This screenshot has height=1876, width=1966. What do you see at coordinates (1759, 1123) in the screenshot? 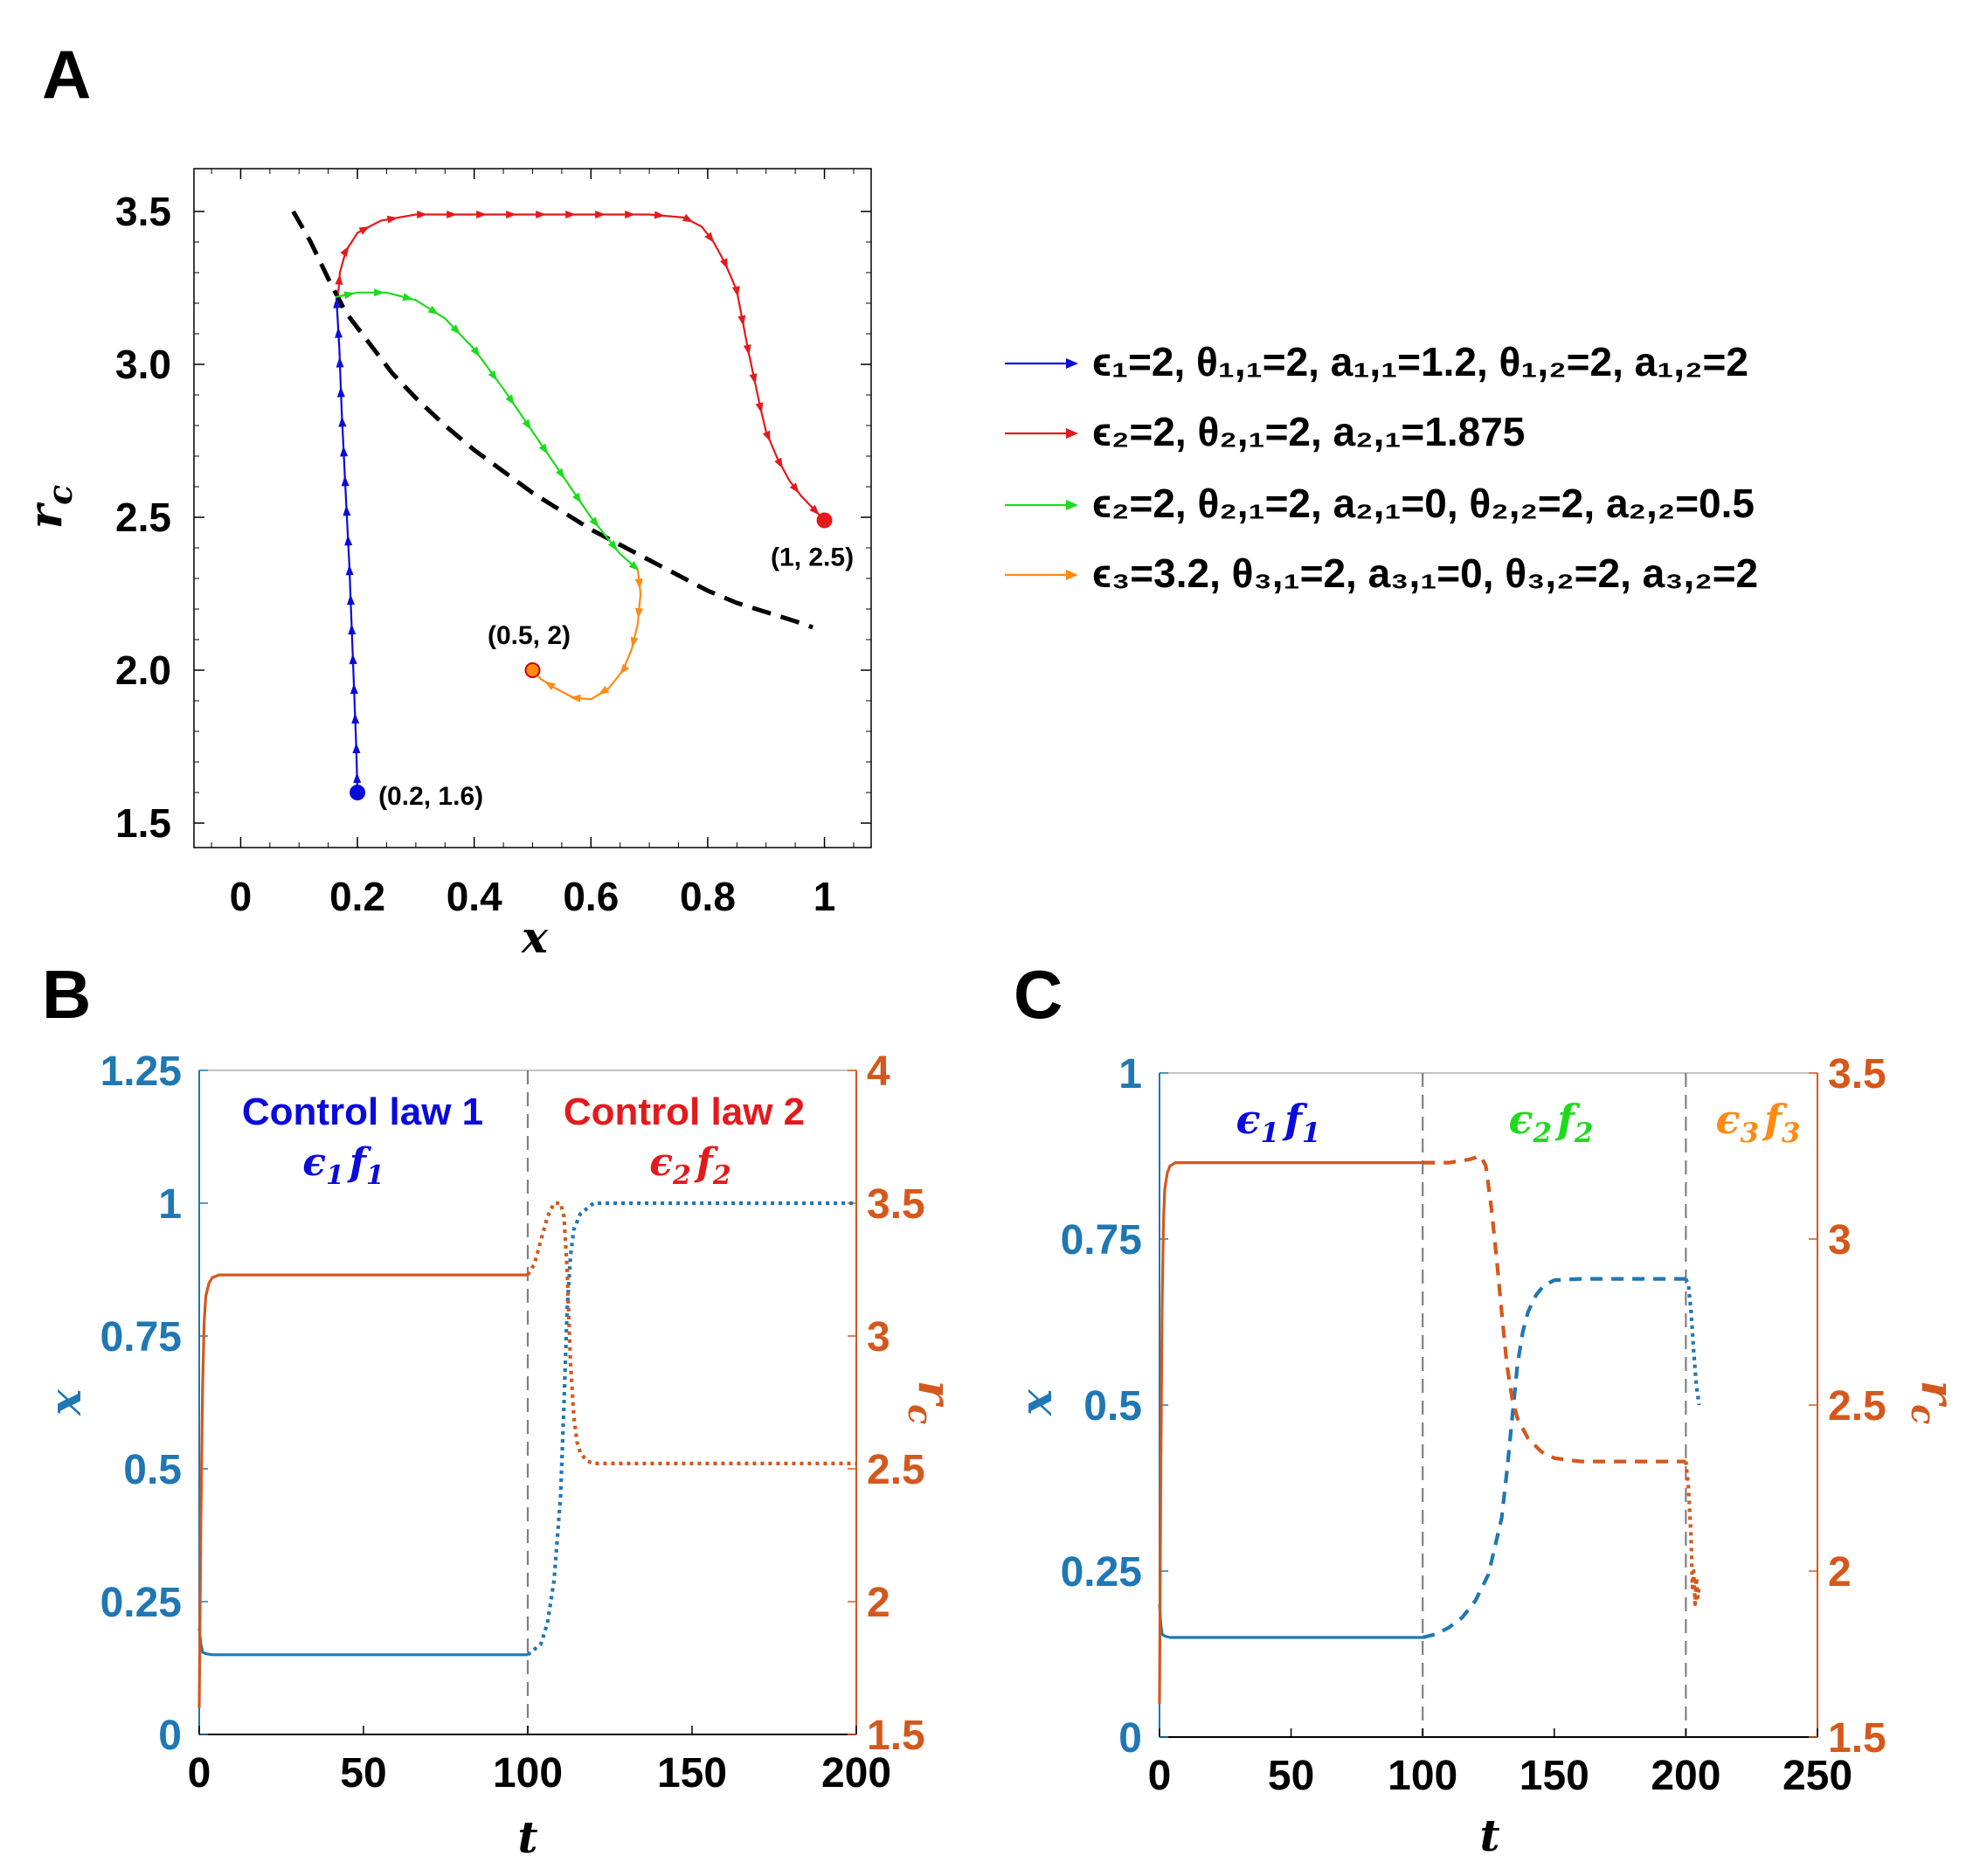
I see `panel-c-phase3-label: ϵ3 f3` at bounding box center [1759, 1123].